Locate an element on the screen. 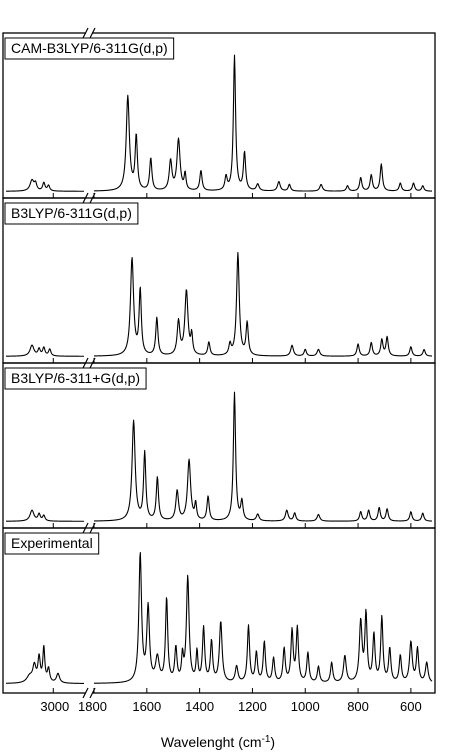  legend-label: B3LYP/6-311G(d,p) is located at coordinates (71, 213).